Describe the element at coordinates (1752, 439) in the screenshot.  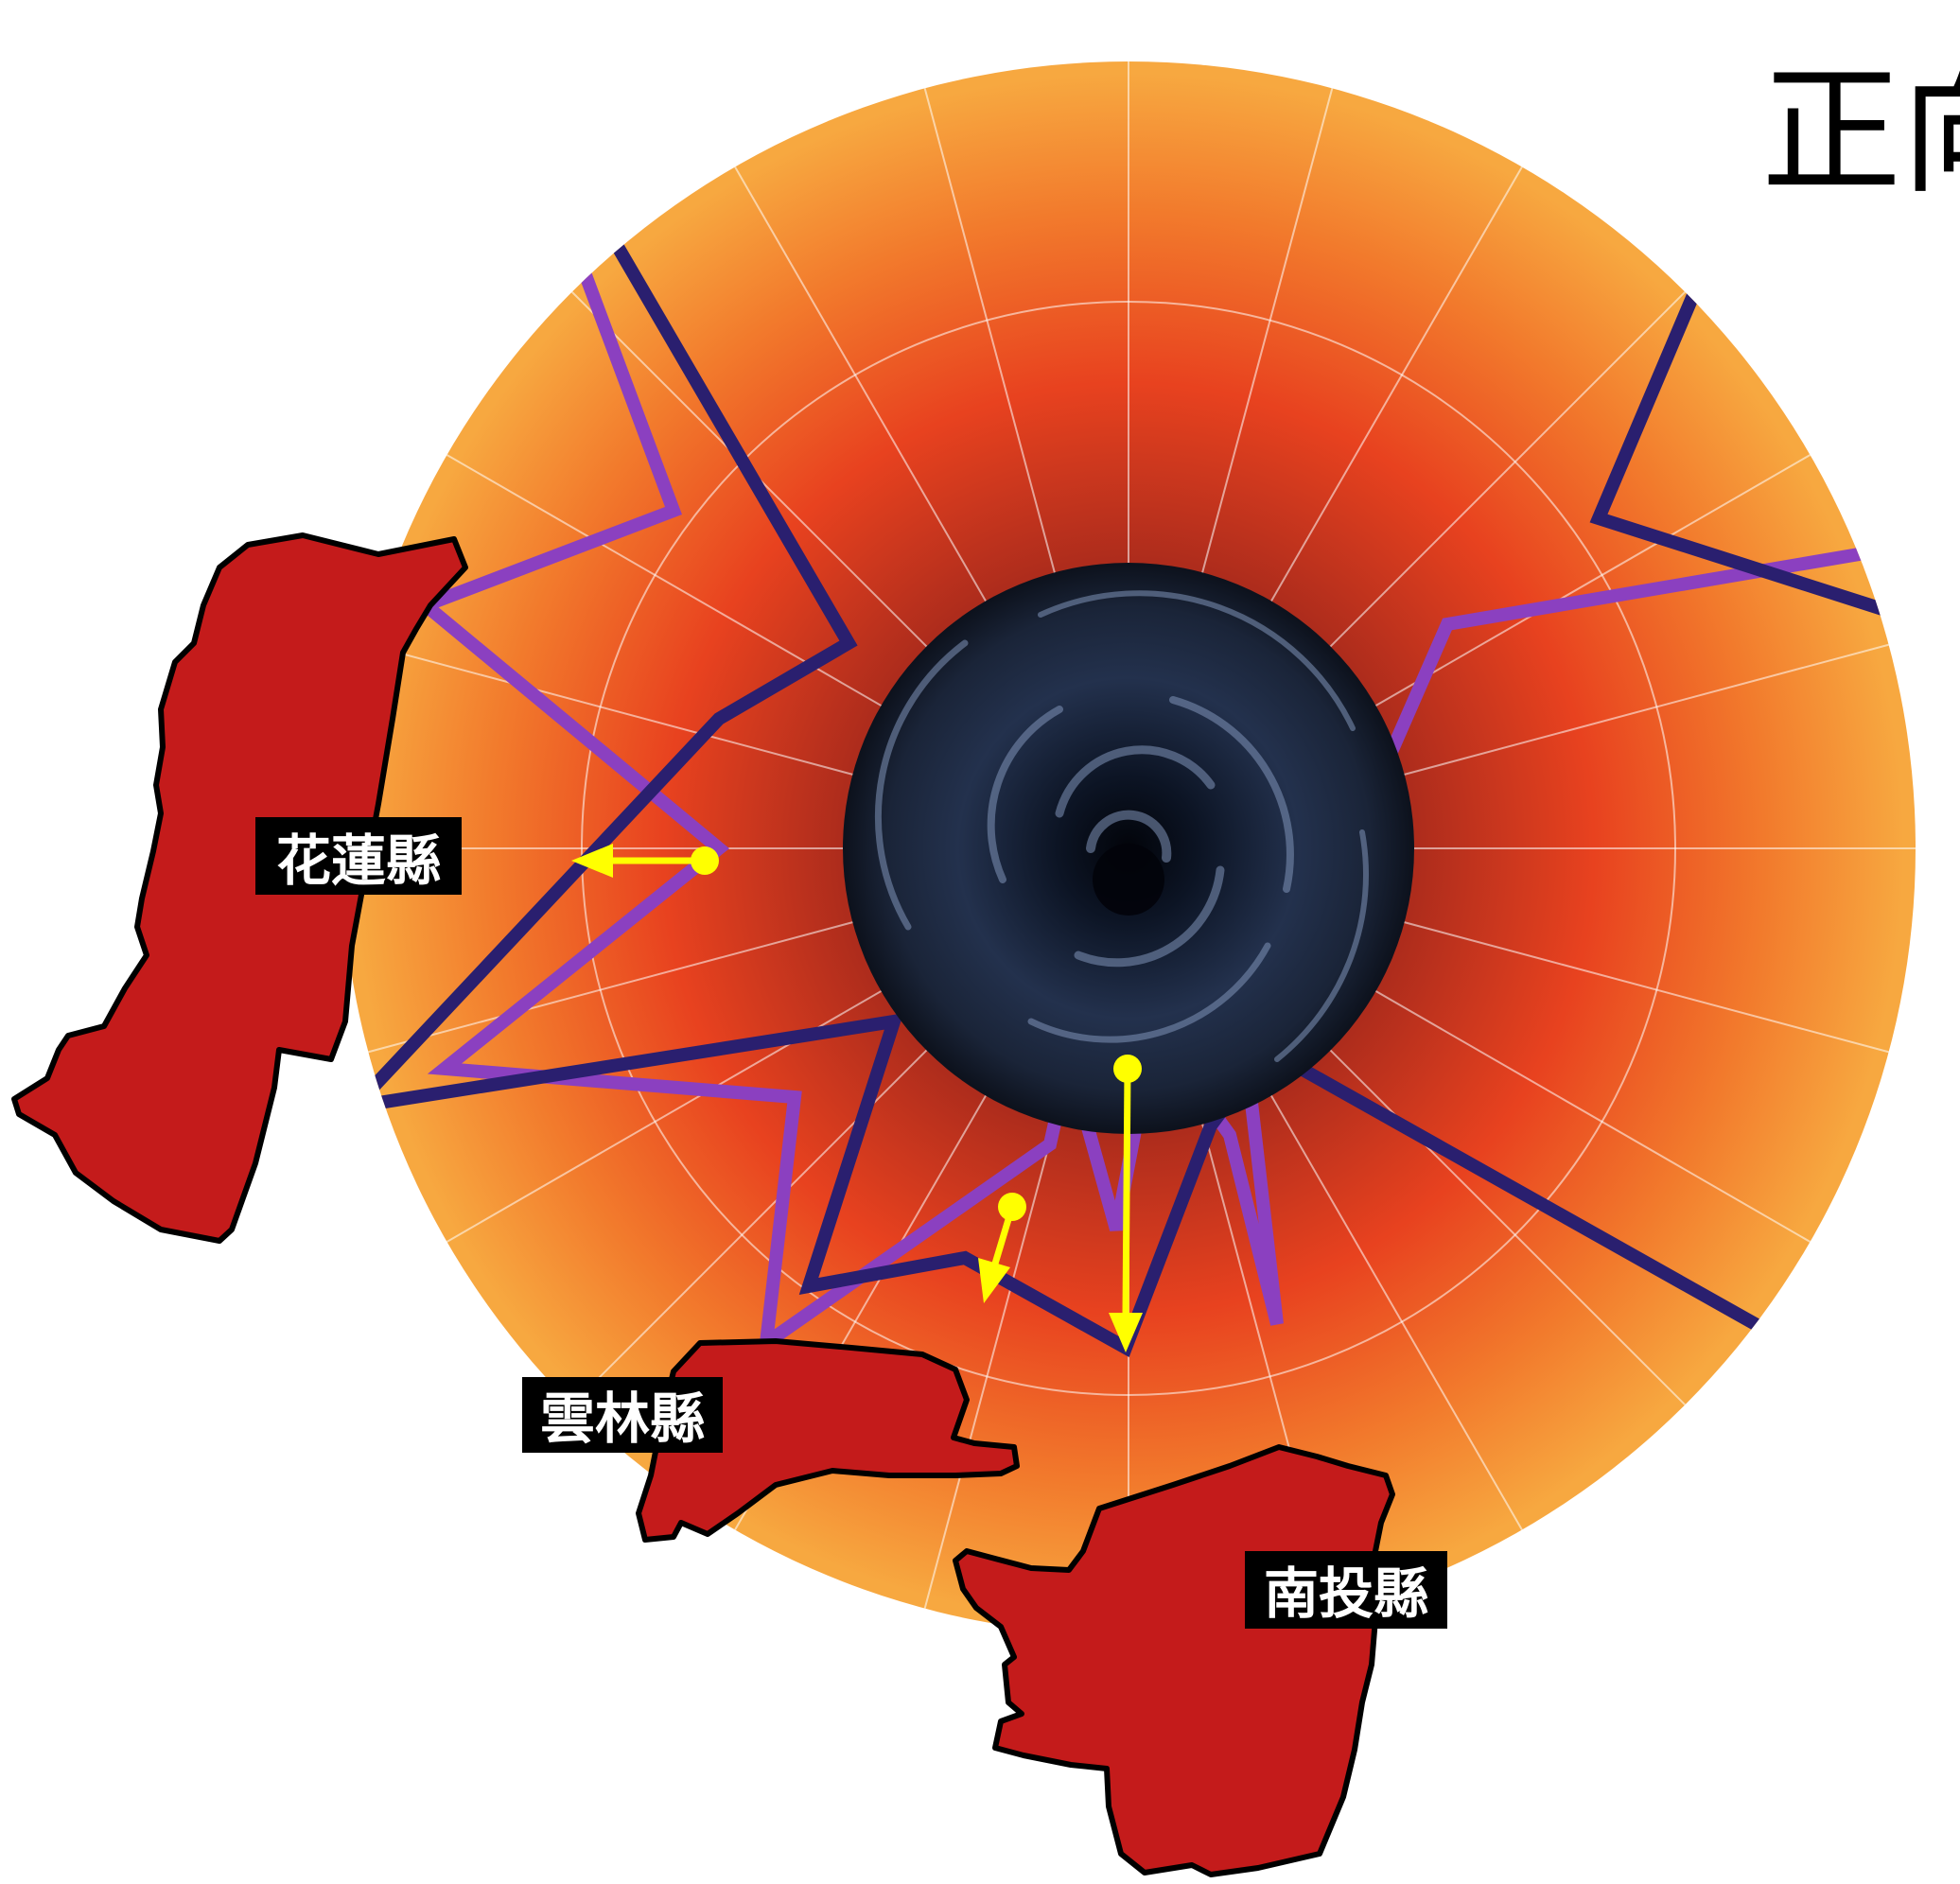
I see `series-line-navy-right` at that location.